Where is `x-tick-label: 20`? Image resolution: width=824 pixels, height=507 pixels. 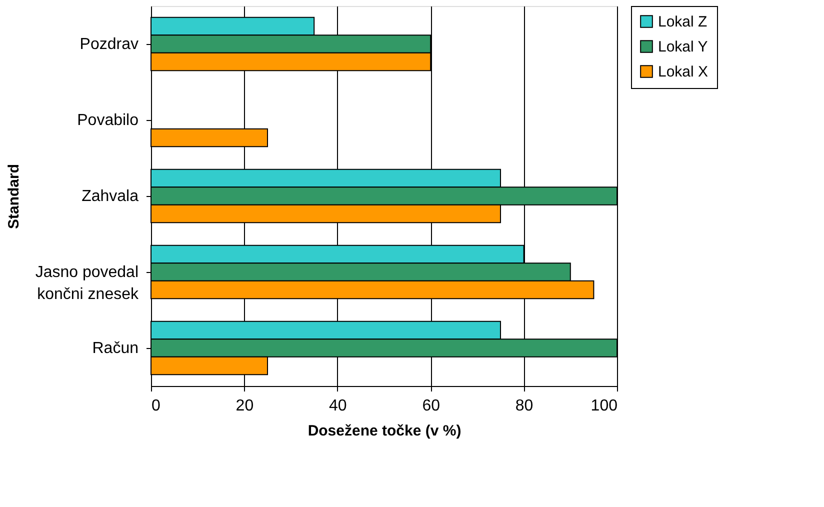
x-tick-label: 20 is located at coordinates (245, 406).